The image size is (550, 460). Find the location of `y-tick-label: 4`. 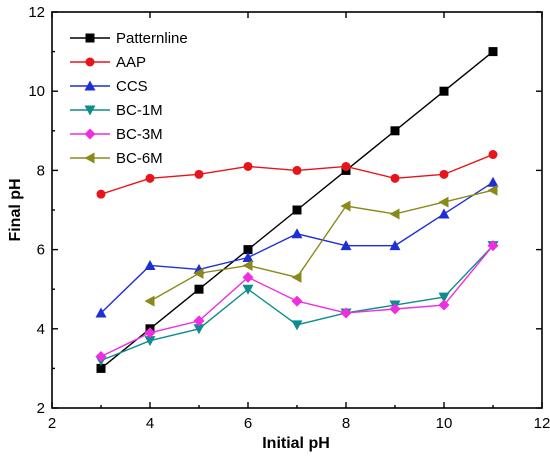

y-tick-label: 4 is located at coordinates (41, 329).